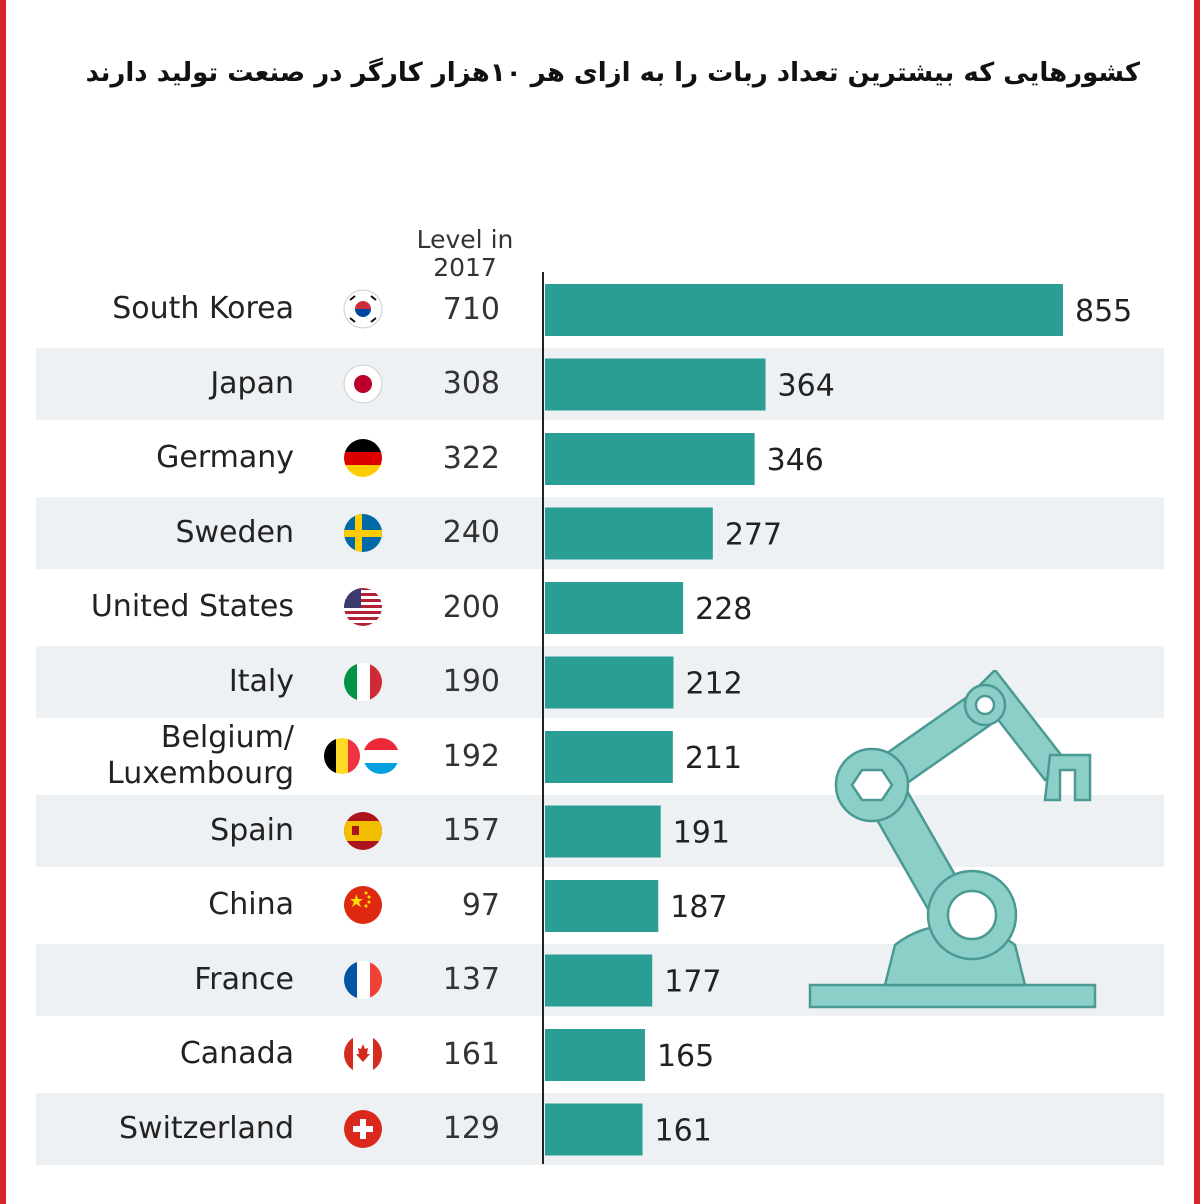 The image size is (1200, 1204). I want to click on level-2017-value: 192, so click(471, 756).